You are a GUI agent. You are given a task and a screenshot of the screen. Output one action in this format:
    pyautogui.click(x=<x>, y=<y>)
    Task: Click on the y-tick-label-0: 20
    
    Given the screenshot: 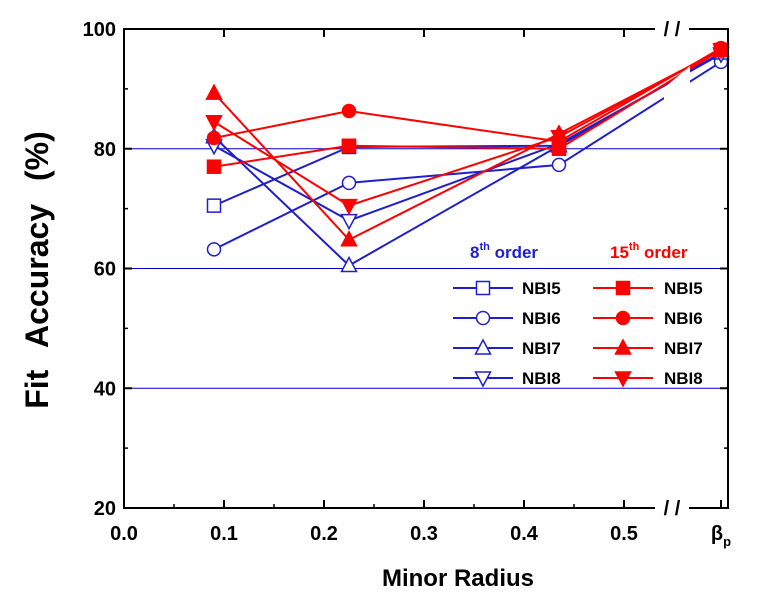 What is the action you would take?
    pyautogui.click(x=105, y=509)
    